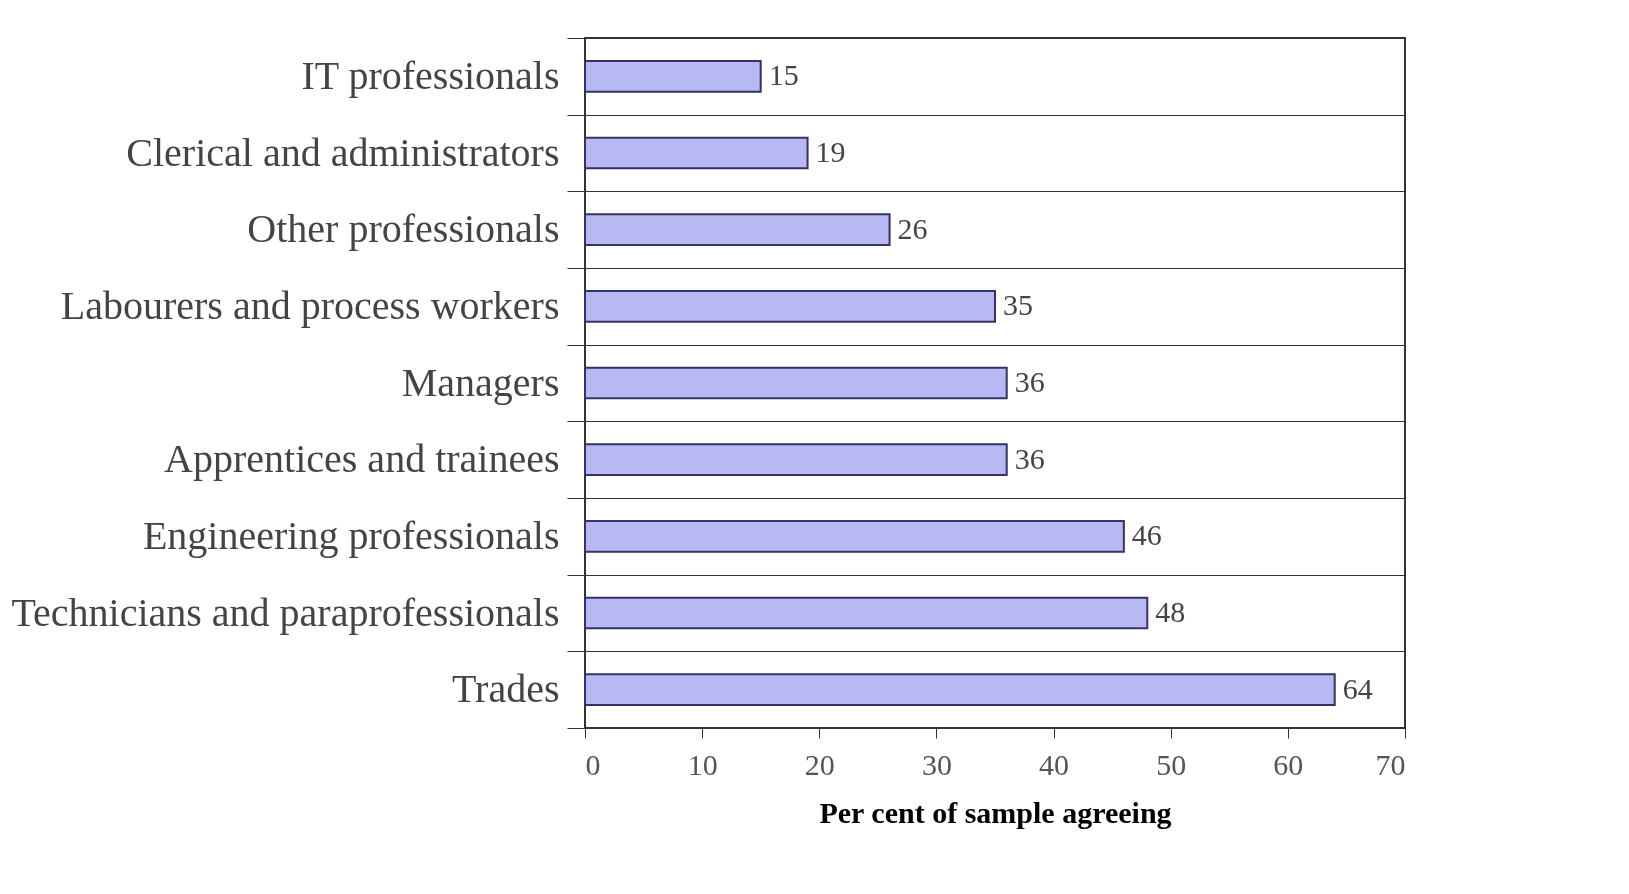 This screenshot has height=894, width=1629. What do you see at coordinates (343, 152) in the screenshot?
I see `y-tick-label: Clerical and administrators` at bounding box center [343, 152].